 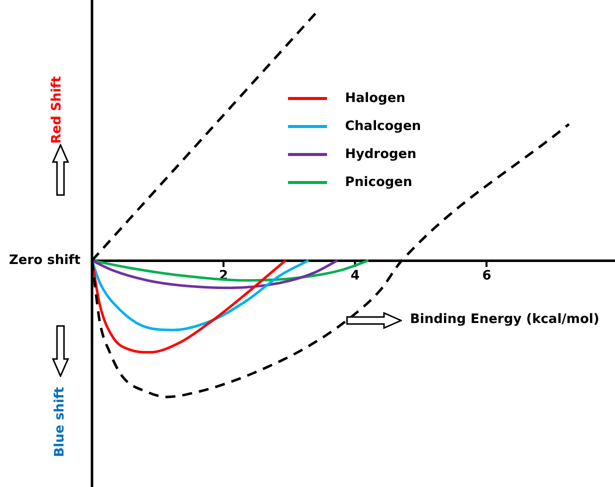 What do you see at coordinates (44, 260) in the screenshot?
I see `text: Zero shift` at bounding box center [44, 260].